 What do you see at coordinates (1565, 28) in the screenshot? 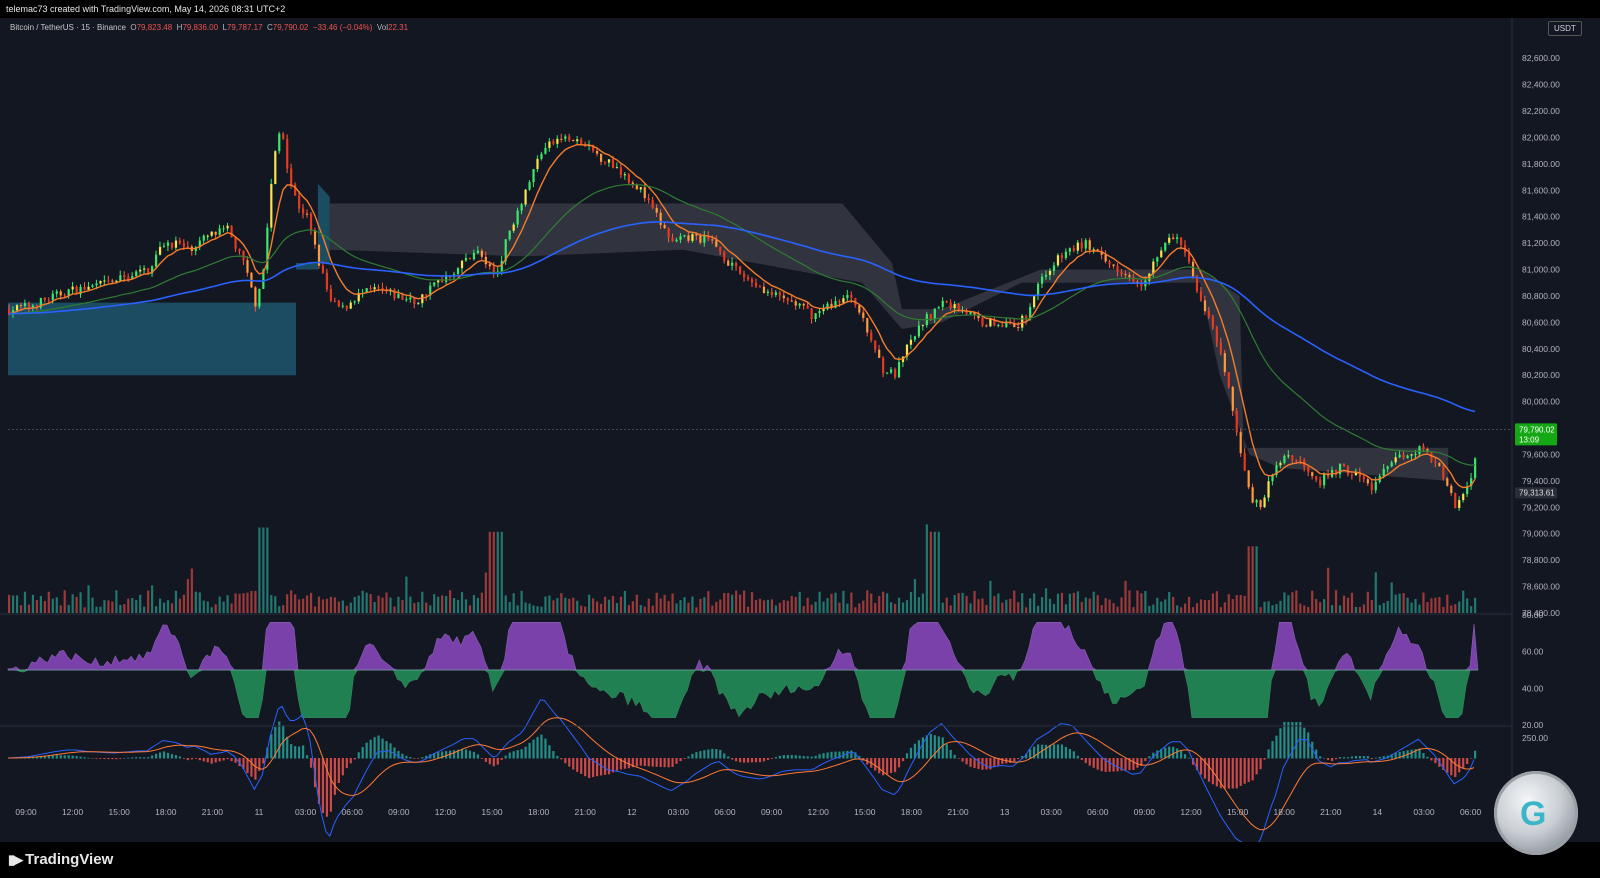
I see `currency-selector: USDT` at bounding box center [1565, 28].